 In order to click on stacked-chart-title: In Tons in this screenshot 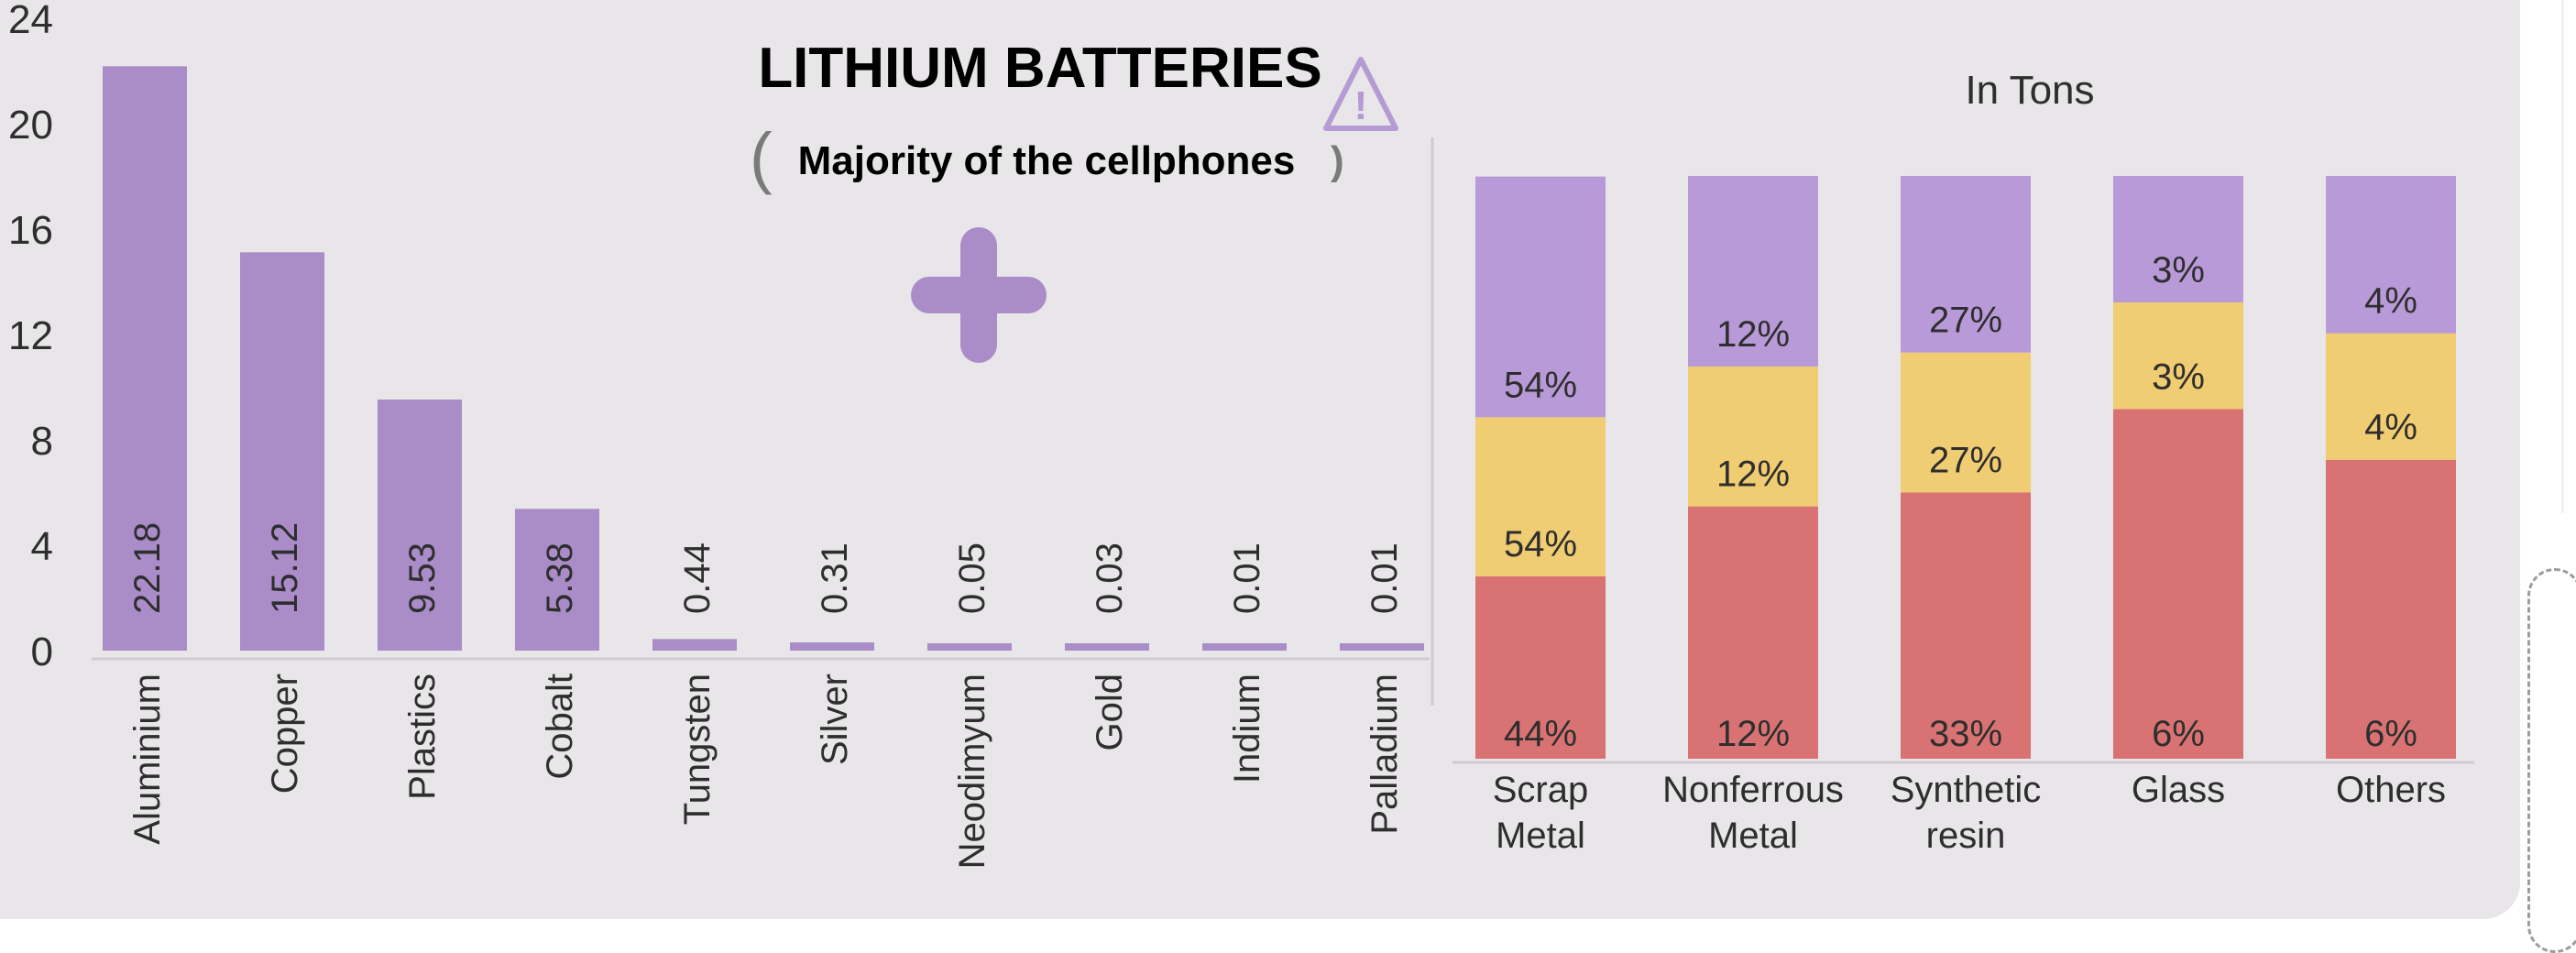, I will do `click(2029, 90)`.